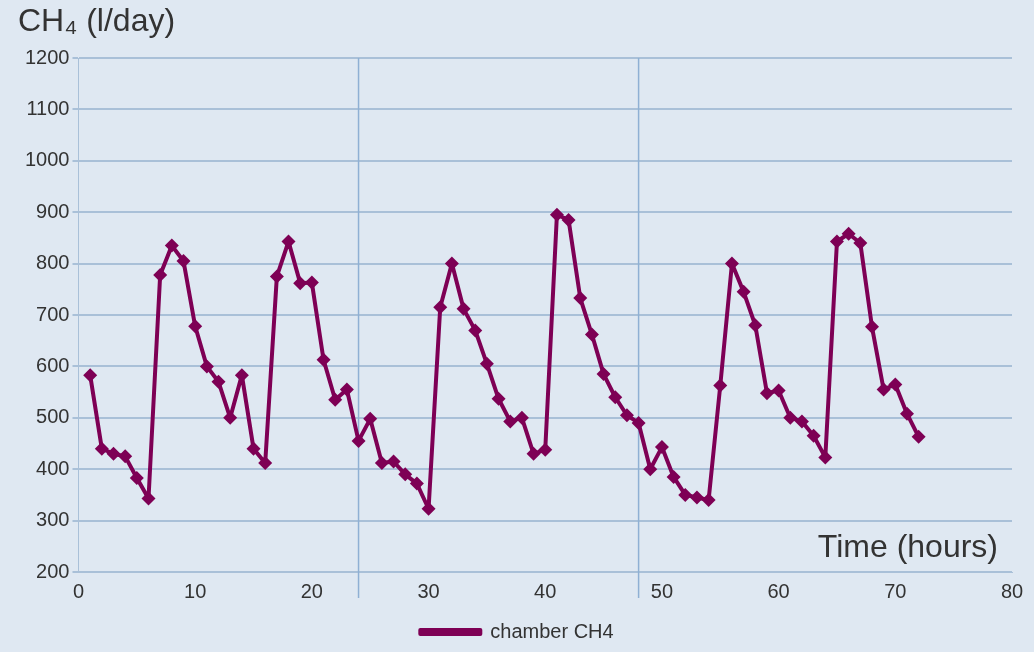  Describe the element at coordinates (545, 590) in the screenshot. I see `x-tick-label: 40` at that location.